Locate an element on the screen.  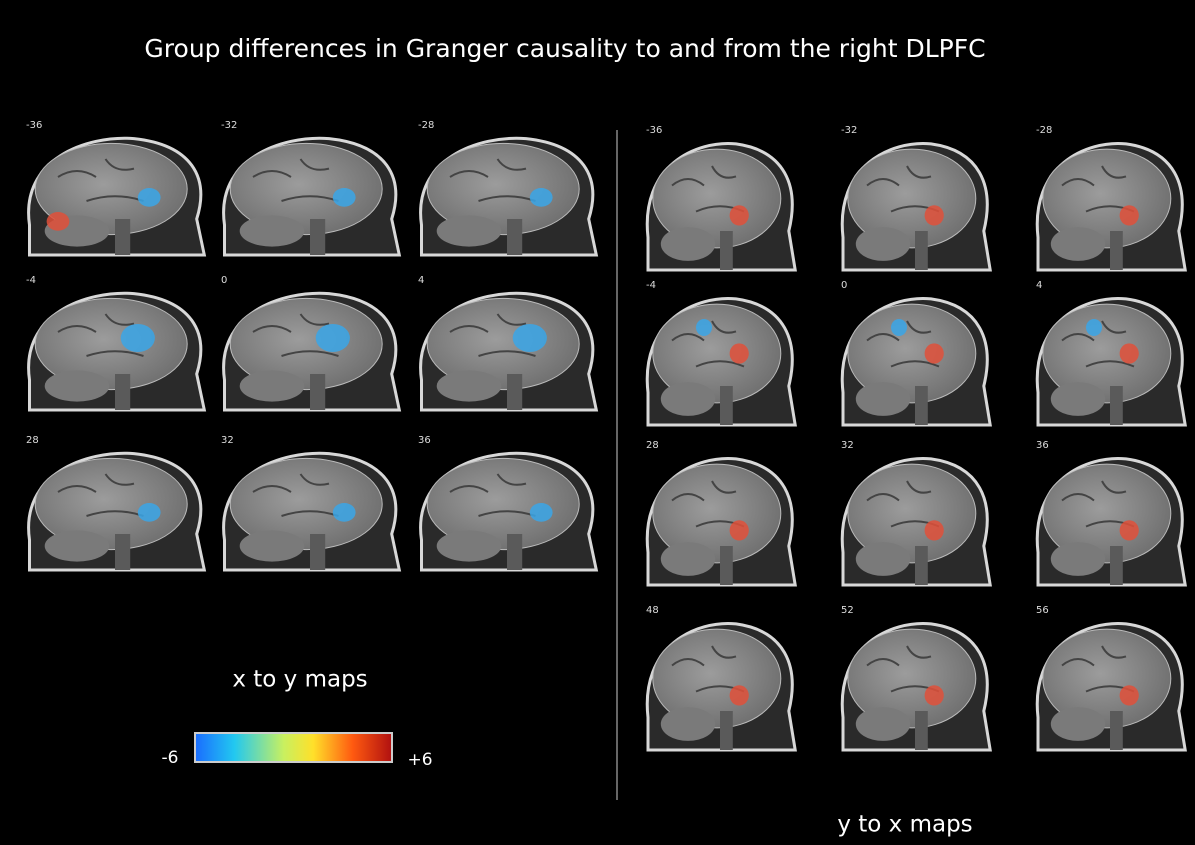
brain-slice: 36 is located at coordinates (508, 503).